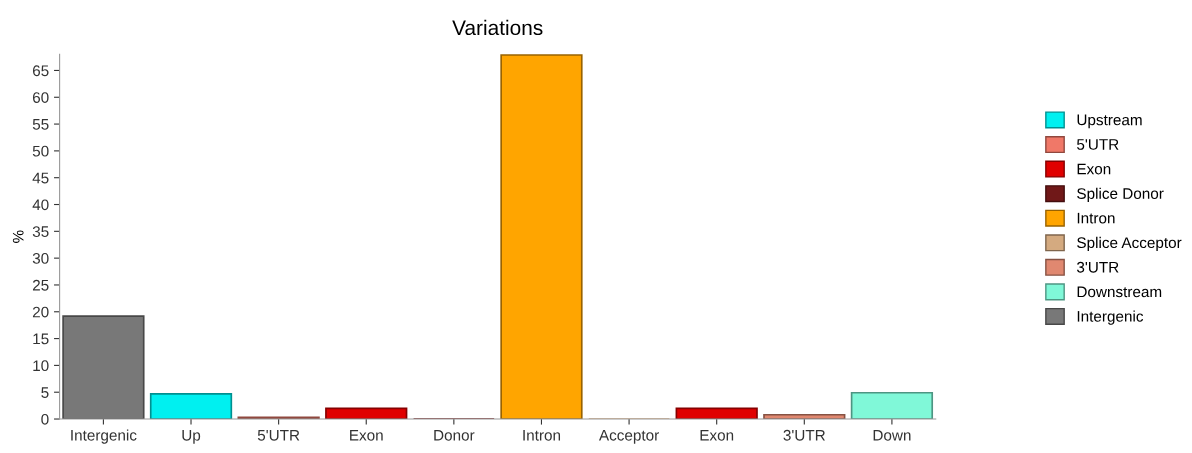 This screenshot has width=1192, height=453. What do you see at coordinates (1129, 244) in the screenshot?
I see `legend-label: Splice Acceptor` at bounding box center [1129, 244].